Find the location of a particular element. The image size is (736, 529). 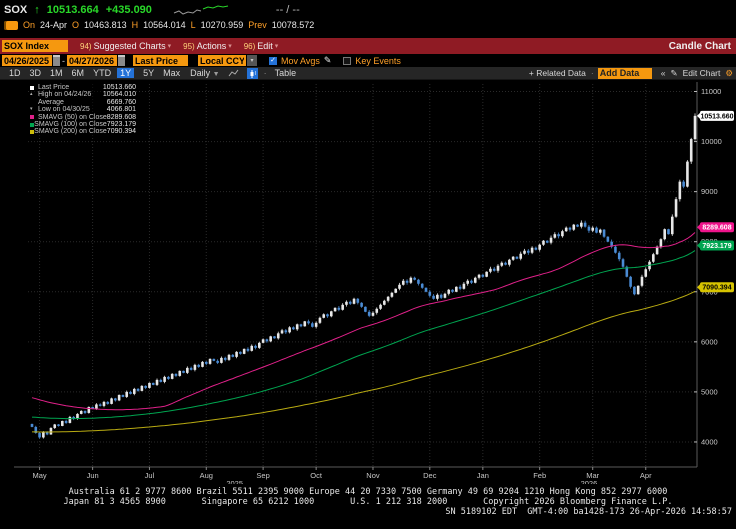

legend-row: Average 6669.760 is located at coordinates (83, 102).